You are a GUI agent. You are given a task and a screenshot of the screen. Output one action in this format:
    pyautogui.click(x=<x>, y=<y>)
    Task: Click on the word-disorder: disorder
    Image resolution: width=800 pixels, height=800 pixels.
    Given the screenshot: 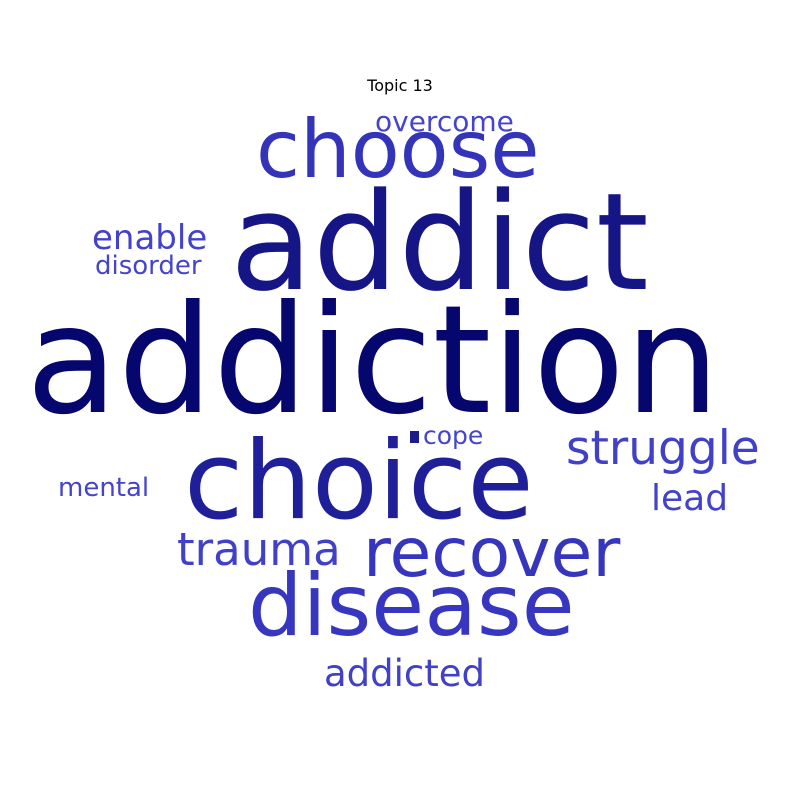 What is the action you would take?
    pyautogui.click(x=148, y=266)
    